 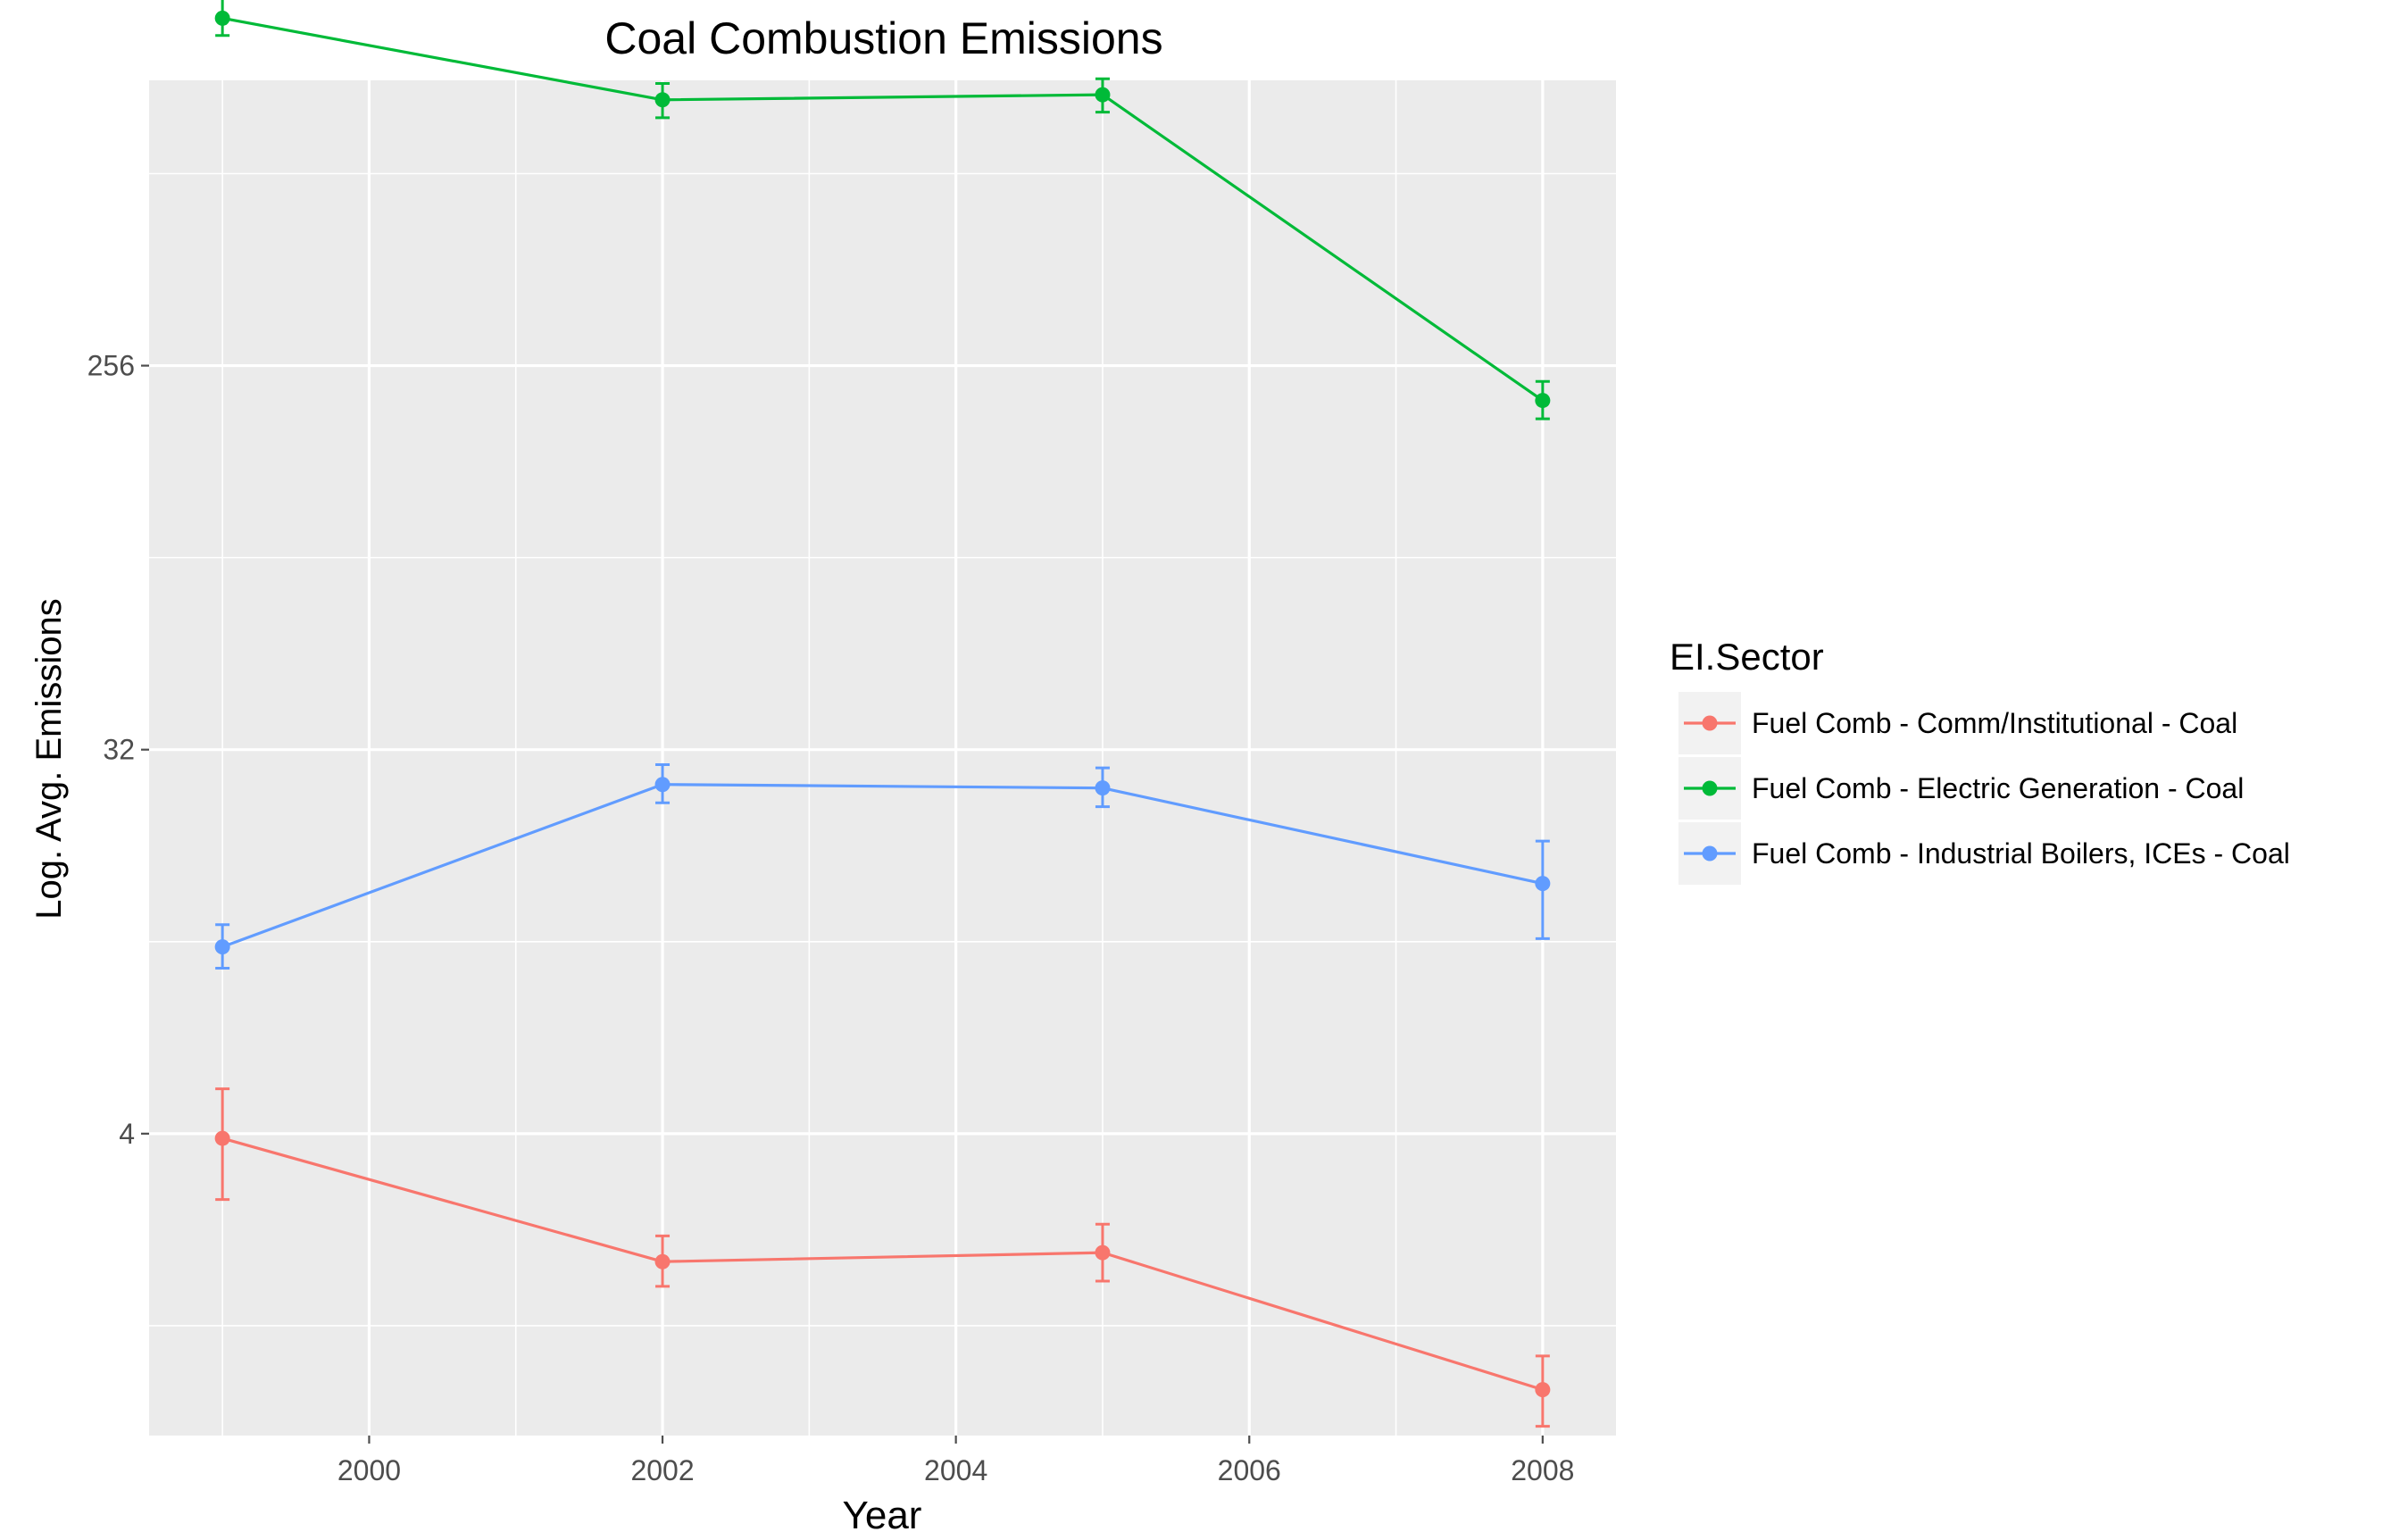 I want to click on legend-label: Fuel Comb - Electric Generation - Coal, so click(x=1998, y=788).